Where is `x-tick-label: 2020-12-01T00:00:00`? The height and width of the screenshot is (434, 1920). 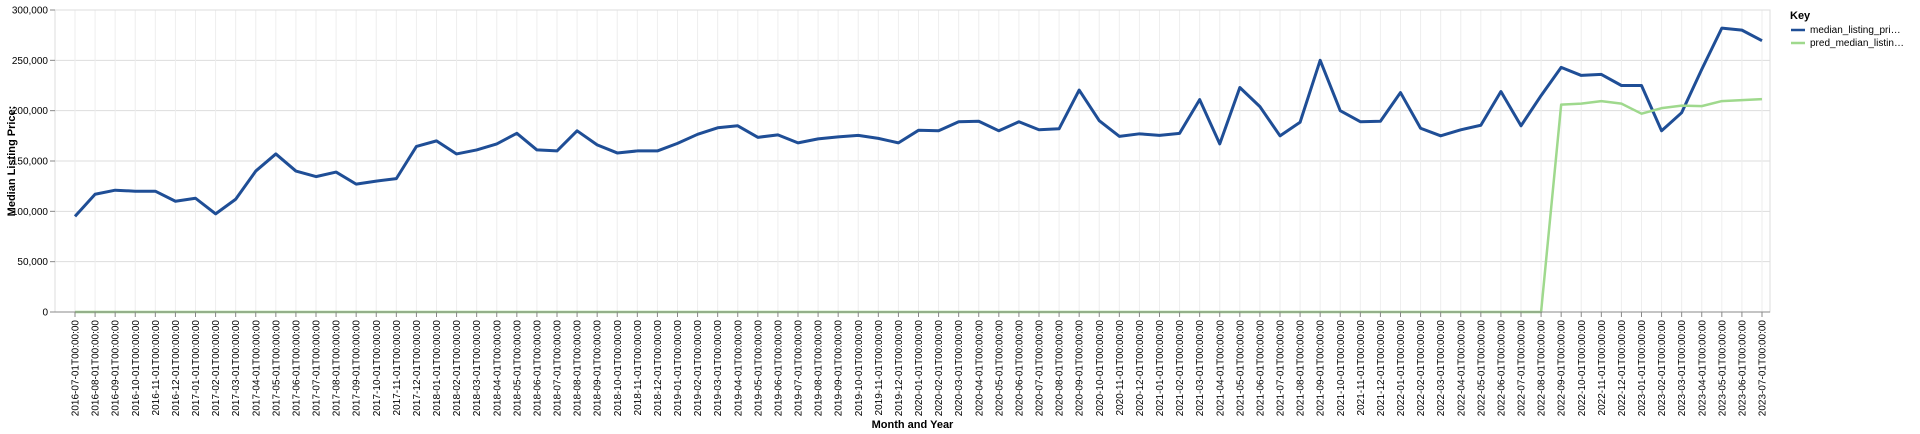
x-tick-label: 2020-12-01T00:00:00 is located at coordinates (1140, 368).